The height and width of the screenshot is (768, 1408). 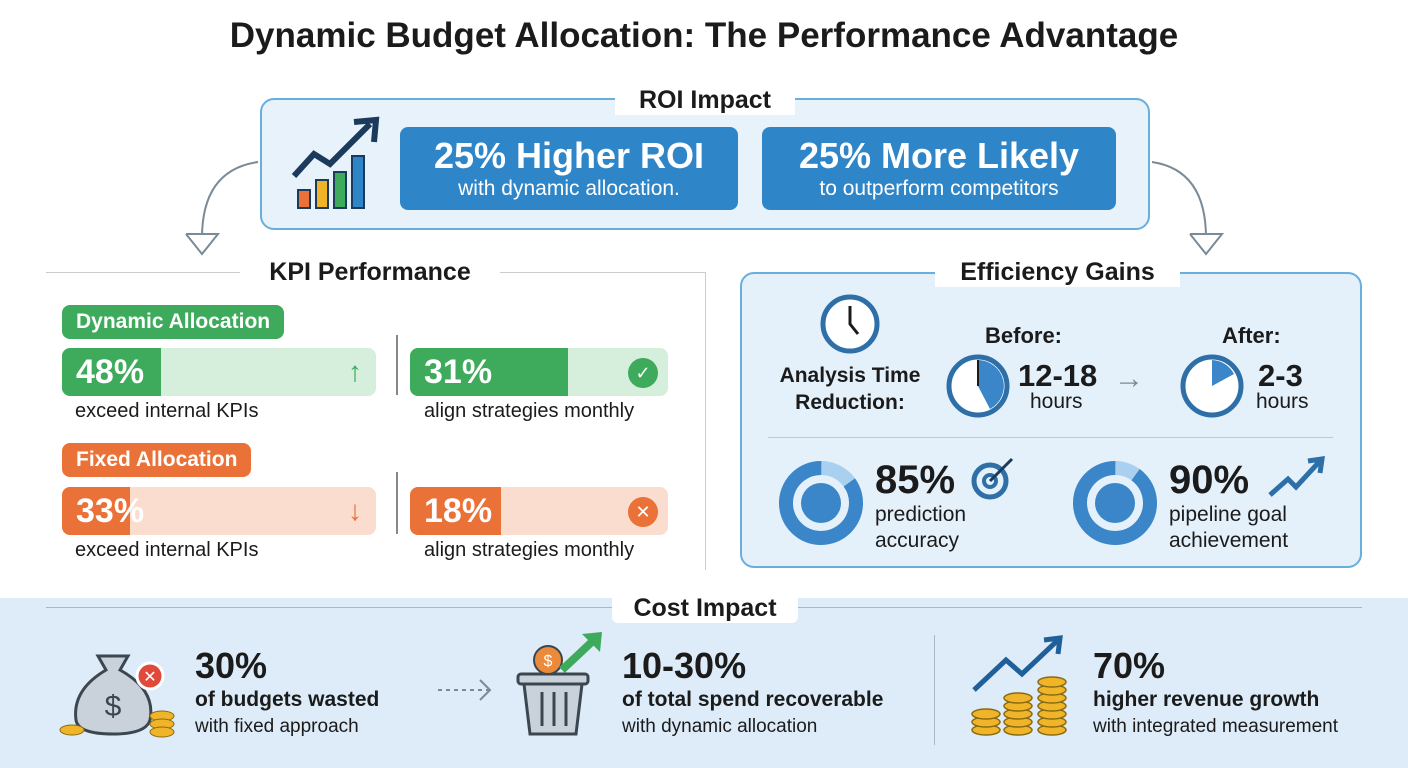 I want to click on caption-line: achievement, so click(x=1229, y=540).